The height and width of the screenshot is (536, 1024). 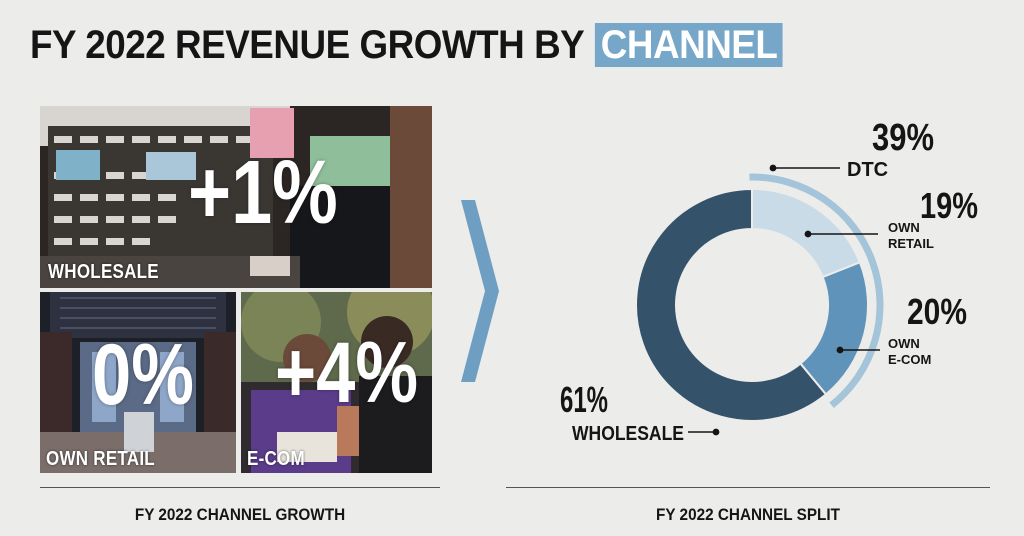 What do you see at coordinates (347, 373) in the screenshot?
I see `ecom-growth-value: +4%` at bounding box center [347, 373].